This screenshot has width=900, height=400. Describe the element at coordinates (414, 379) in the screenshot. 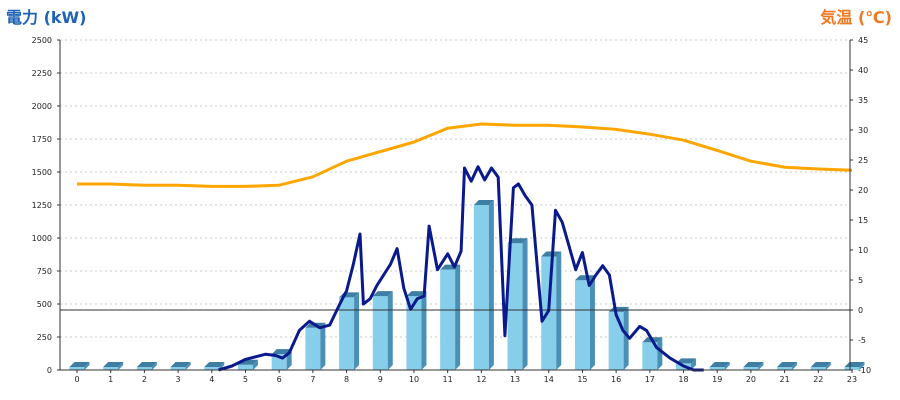

I see `x-tick-label: 10` at that location.